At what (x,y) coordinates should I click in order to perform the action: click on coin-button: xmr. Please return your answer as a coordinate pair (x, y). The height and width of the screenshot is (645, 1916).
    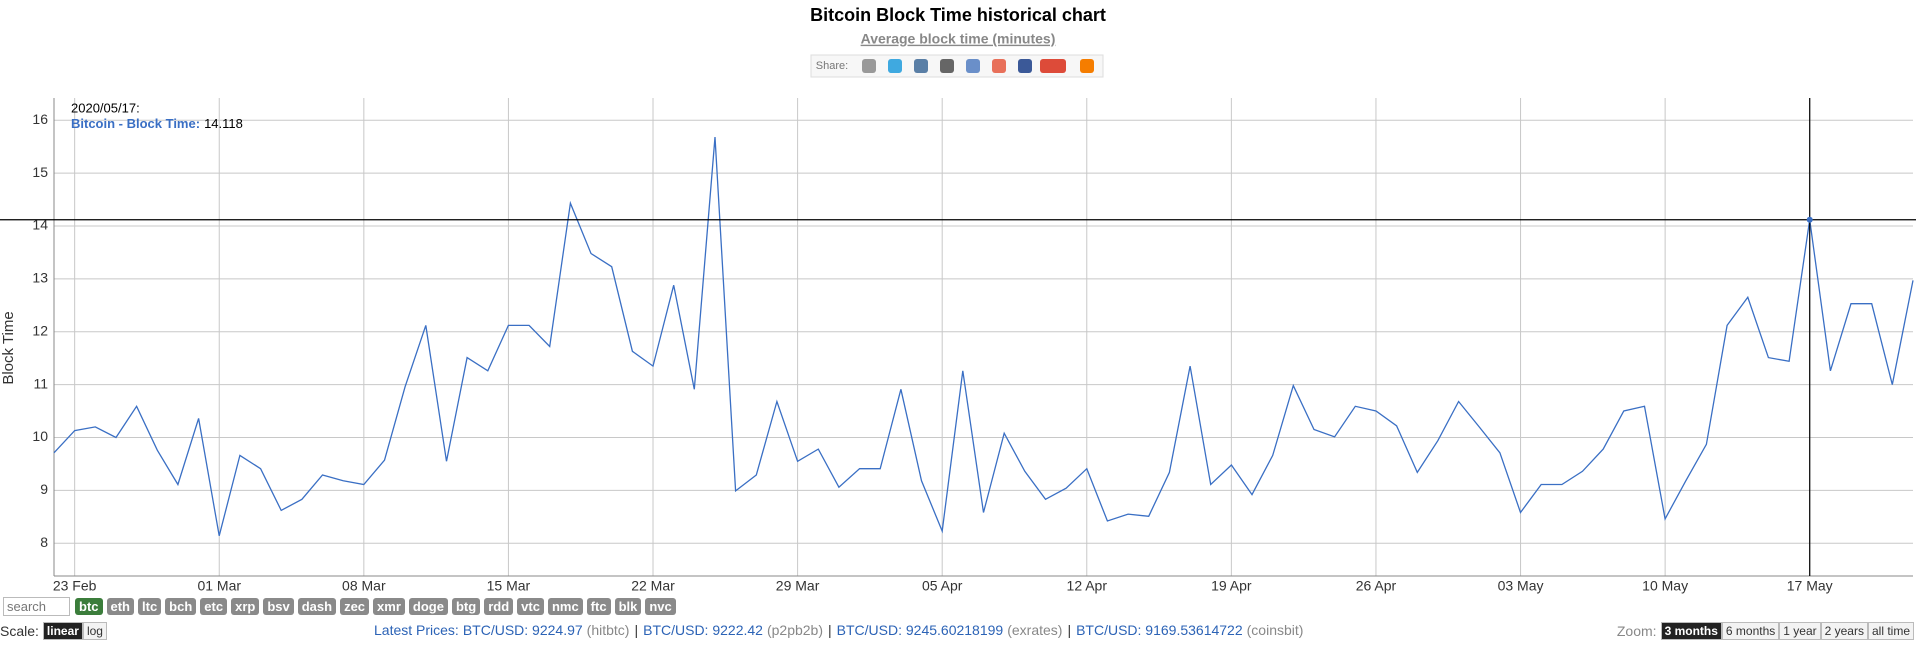
    Looking at the image, I should click on (389, 606).